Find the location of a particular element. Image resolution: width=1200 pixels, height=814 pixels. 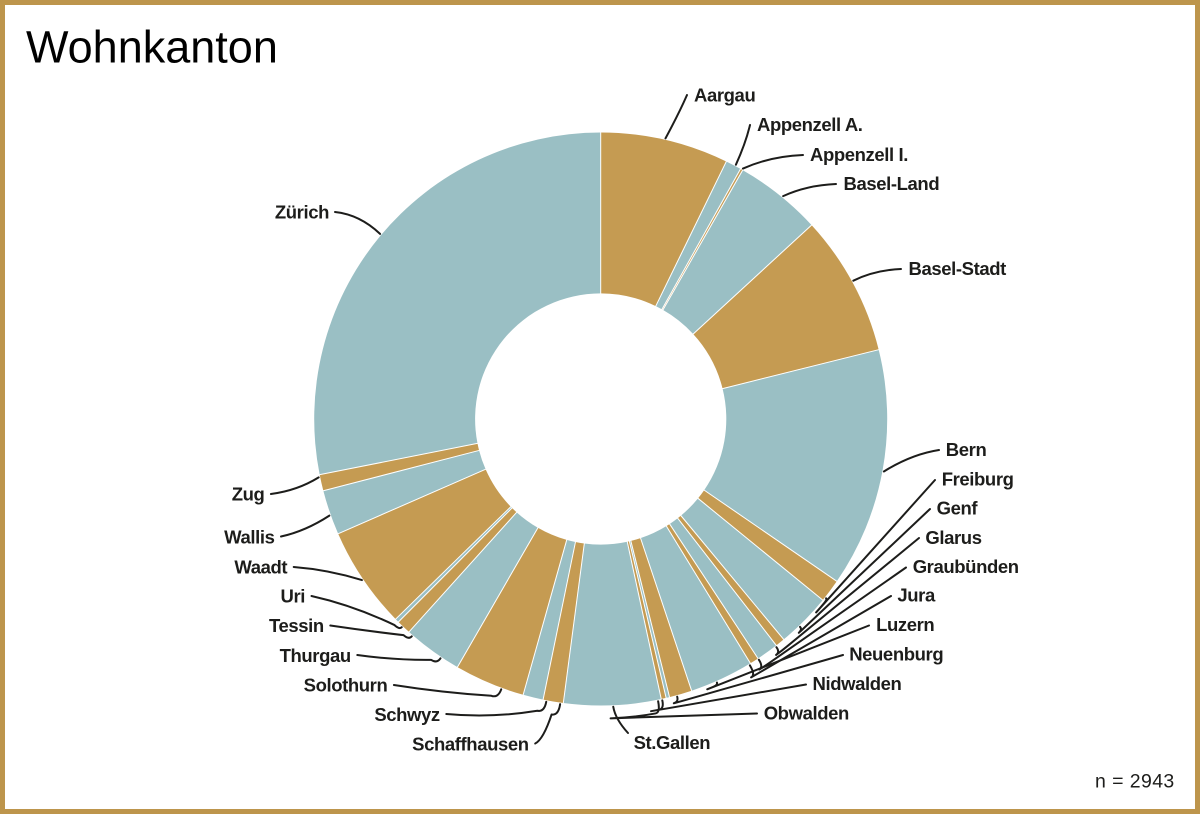

svg-text: Appenzell A. is located at coordinates (810, 124).